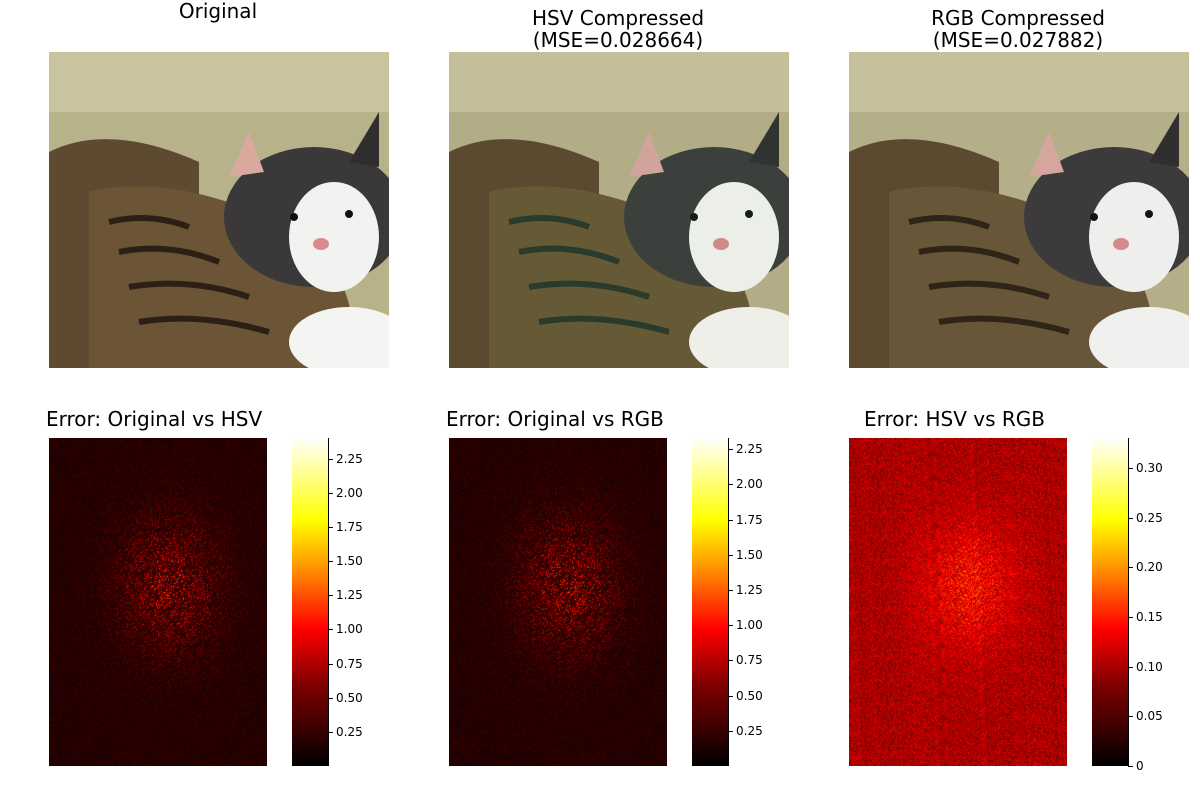  I want to click on heatmap-error-hsv-rgb, so click(958, 602).